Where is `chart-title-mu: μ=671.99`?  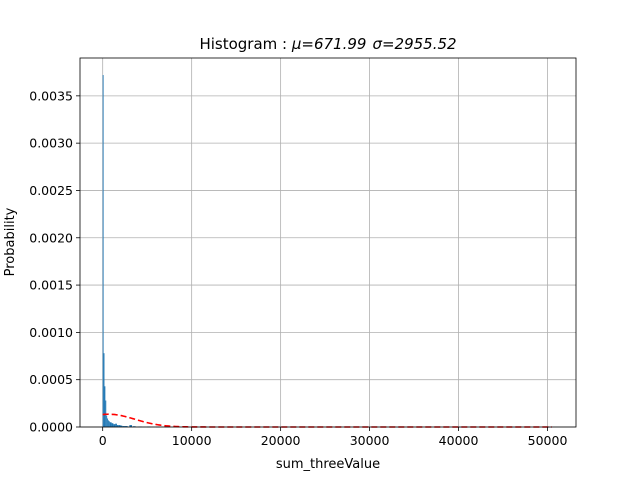
chart-title-mu: μ=671.99 is located at coordinates (329, 44).